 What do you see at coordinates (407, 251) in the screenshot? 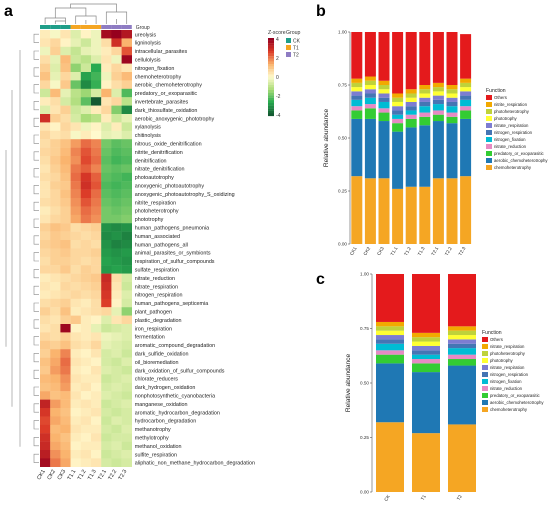
I see `x-tick-label: T1.2` at bounding box center [407, 251].